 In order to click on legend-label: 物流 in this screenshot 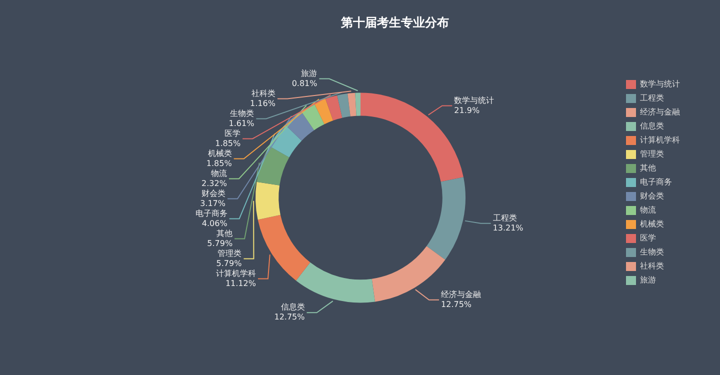, I will do `click(648, 210)`.